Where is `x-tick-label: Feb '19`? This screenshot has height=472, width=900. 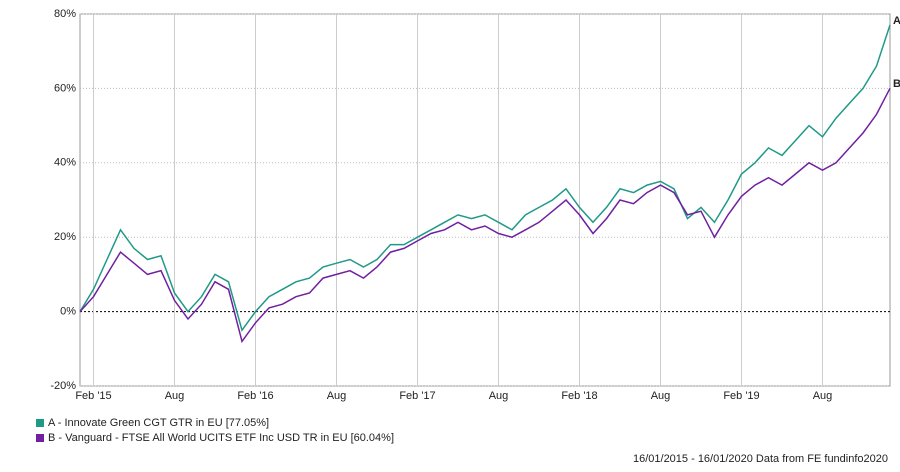
x-tick-label: Feb '19 is located at coordinates (741, 396).